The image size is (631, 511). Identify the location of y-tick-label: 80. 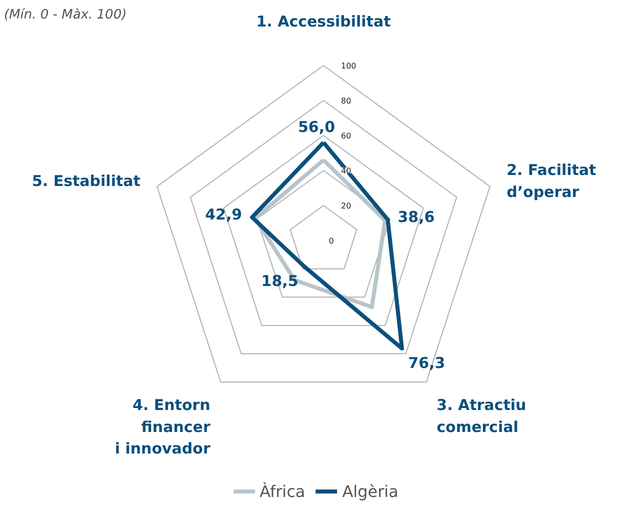
(346, 101).